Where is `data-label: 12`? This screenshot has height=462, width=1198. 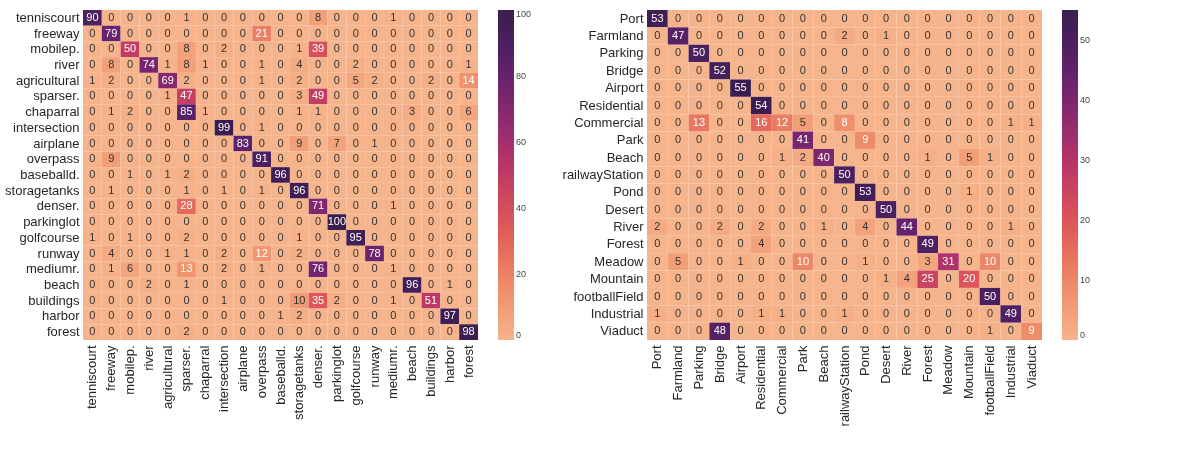
data-label: 12 is located at coordinates (261, 252).